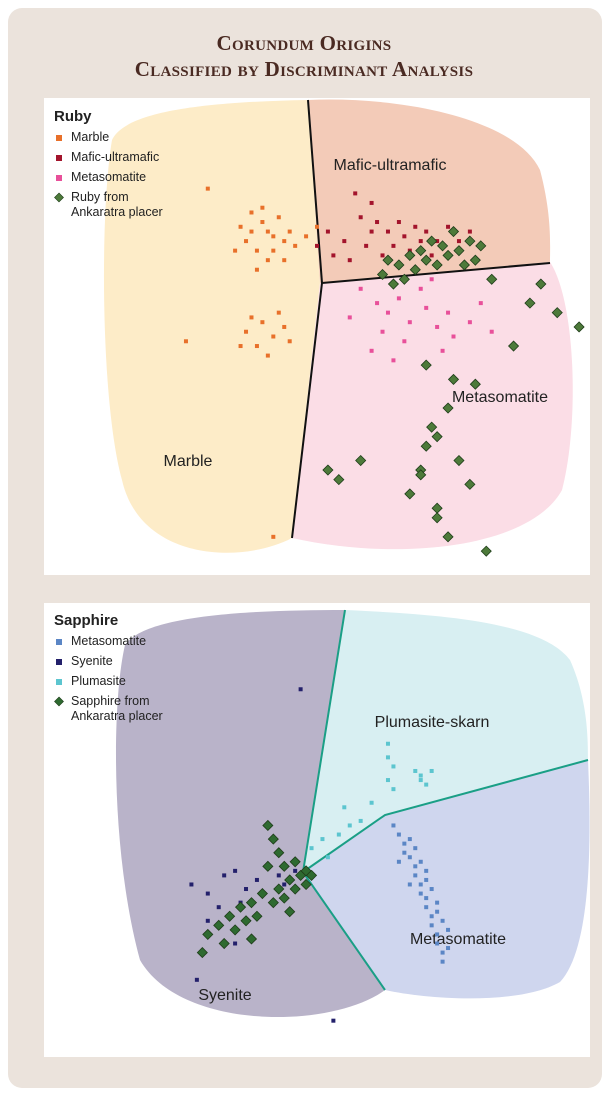 This screenshot has width=608, height=1094. What do you see at coordinates (117, 204) in the screenshot?
I see `legend-label: Ruby from Ankaratra placer` at bounding box center [117, 204].